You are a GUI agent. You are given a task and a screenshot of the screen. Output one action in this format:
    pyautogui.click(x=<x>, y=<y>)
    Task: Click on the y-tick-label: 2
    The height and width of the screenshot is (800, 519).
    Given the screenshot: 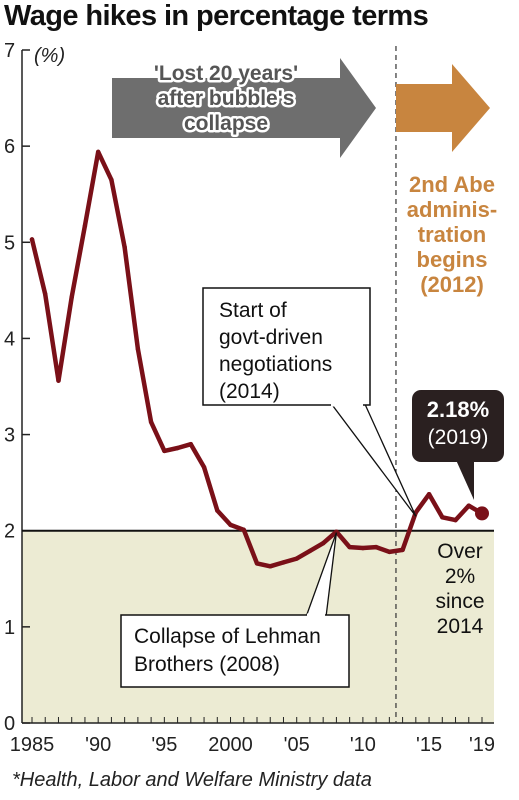 What is the action you would take?
    pyautogui.click(x=9, y=532)
    